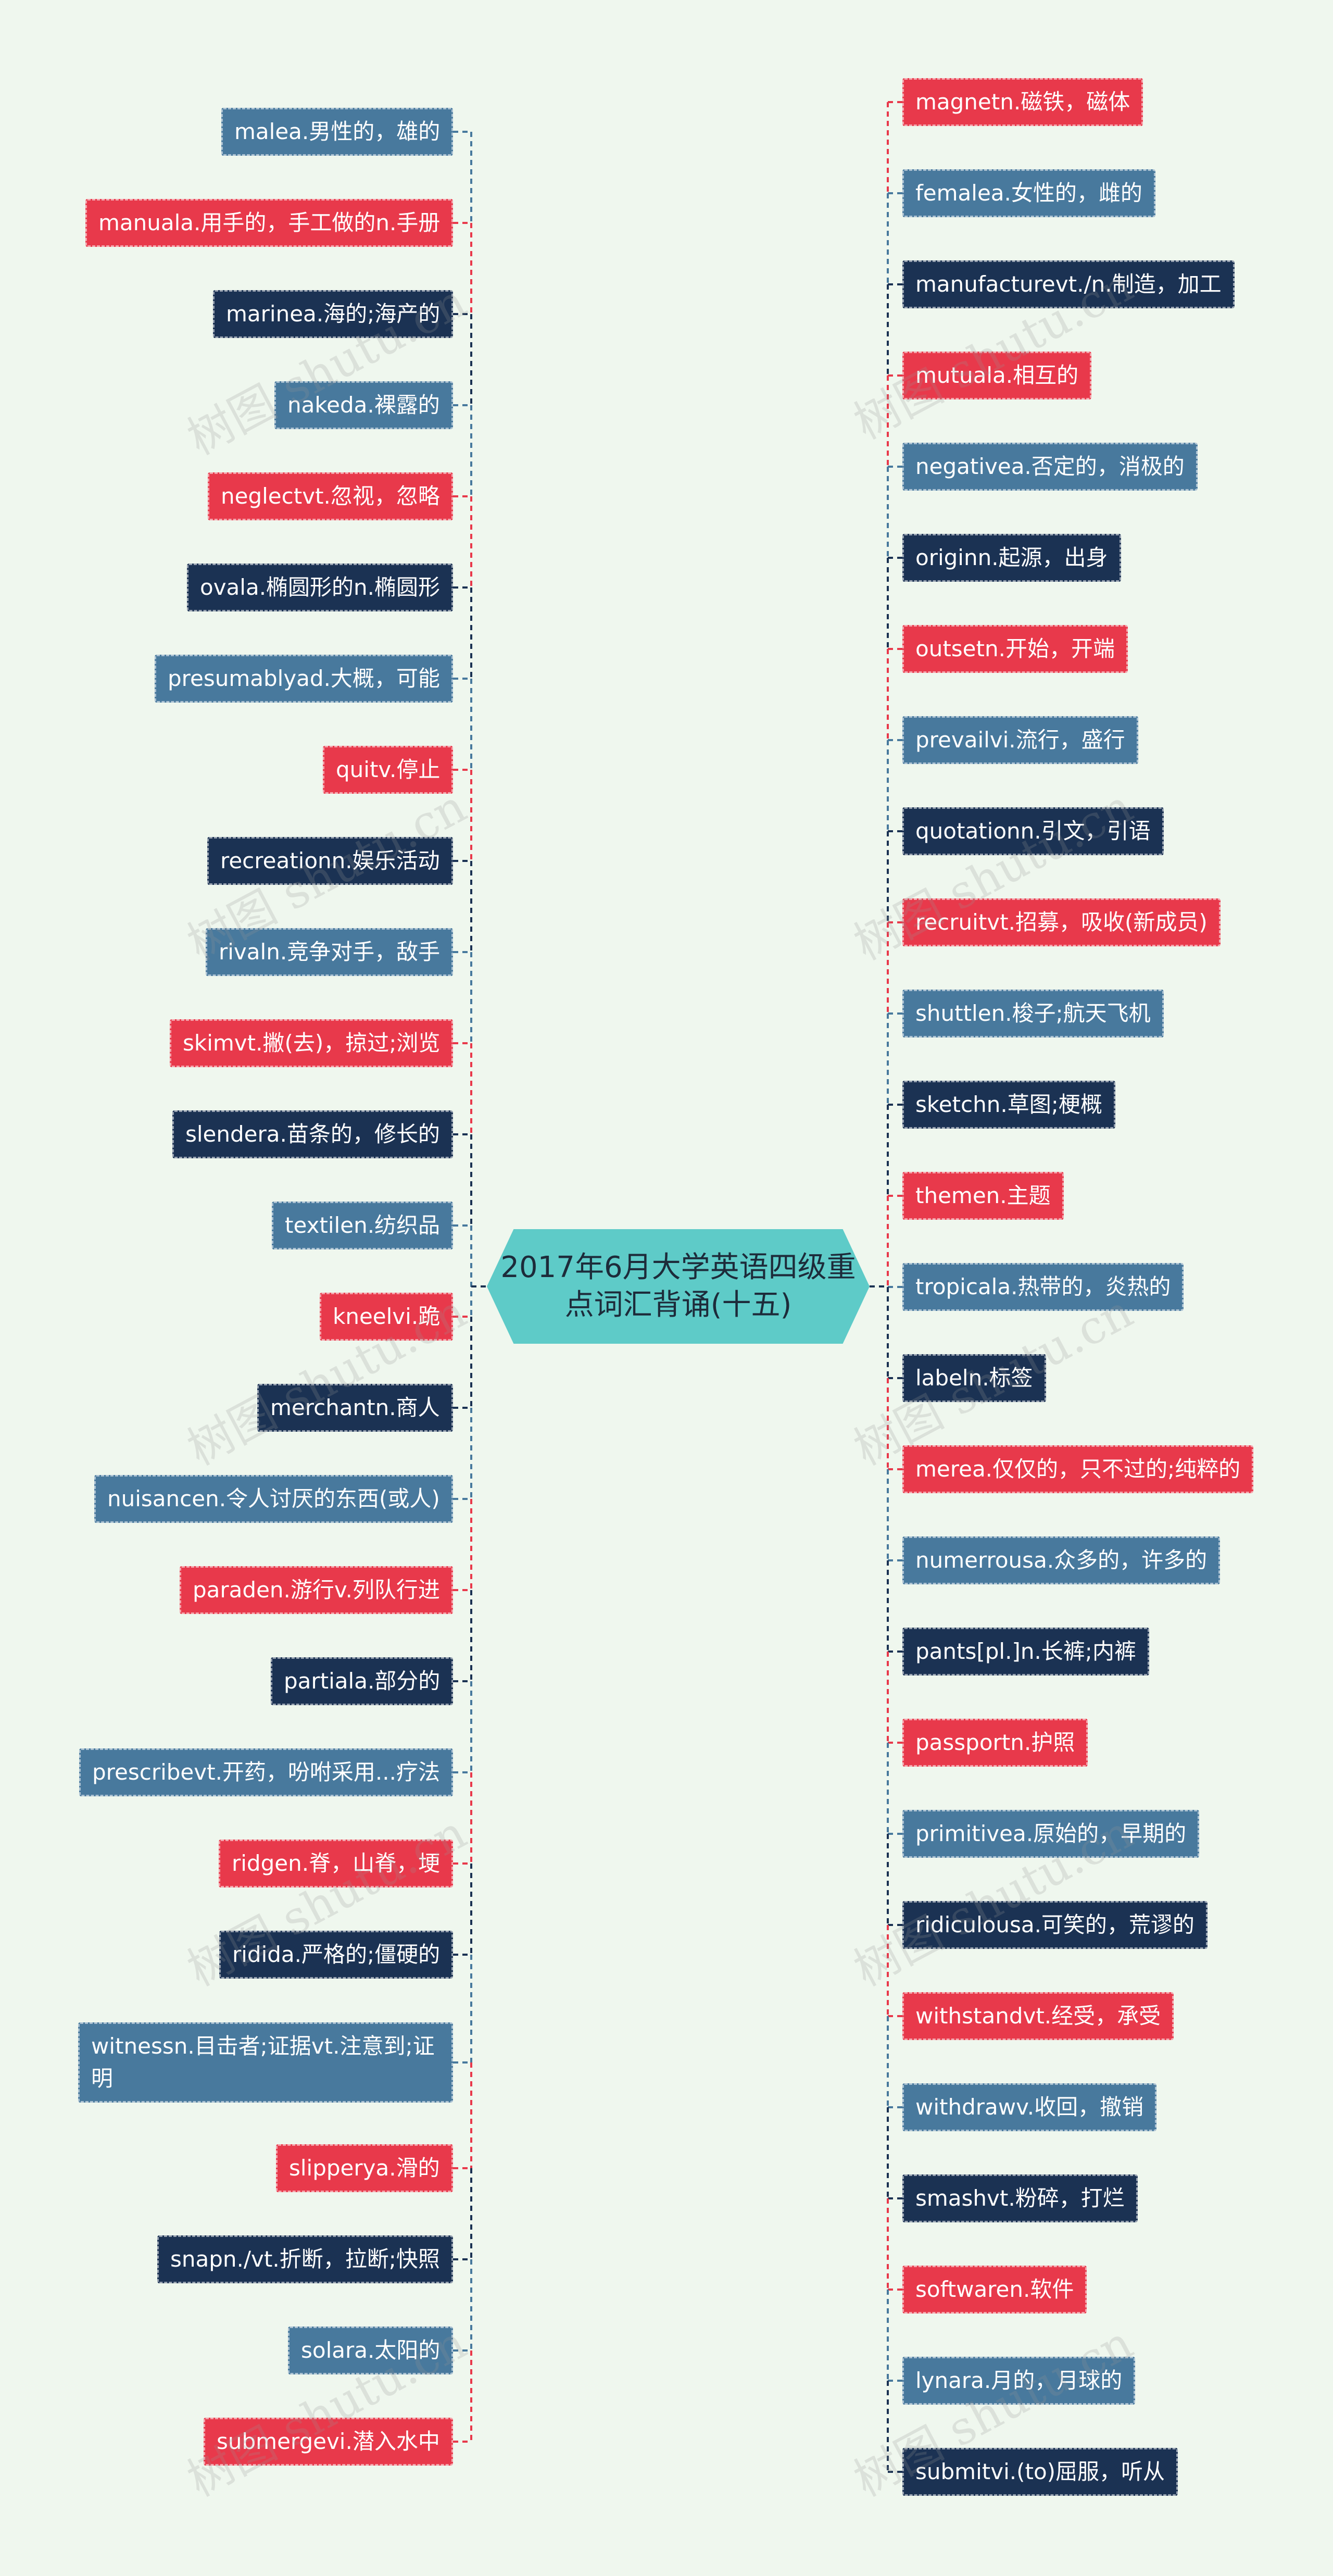  I want to click on left-word-node: marinea.海的;海产的, so click(333, 314).